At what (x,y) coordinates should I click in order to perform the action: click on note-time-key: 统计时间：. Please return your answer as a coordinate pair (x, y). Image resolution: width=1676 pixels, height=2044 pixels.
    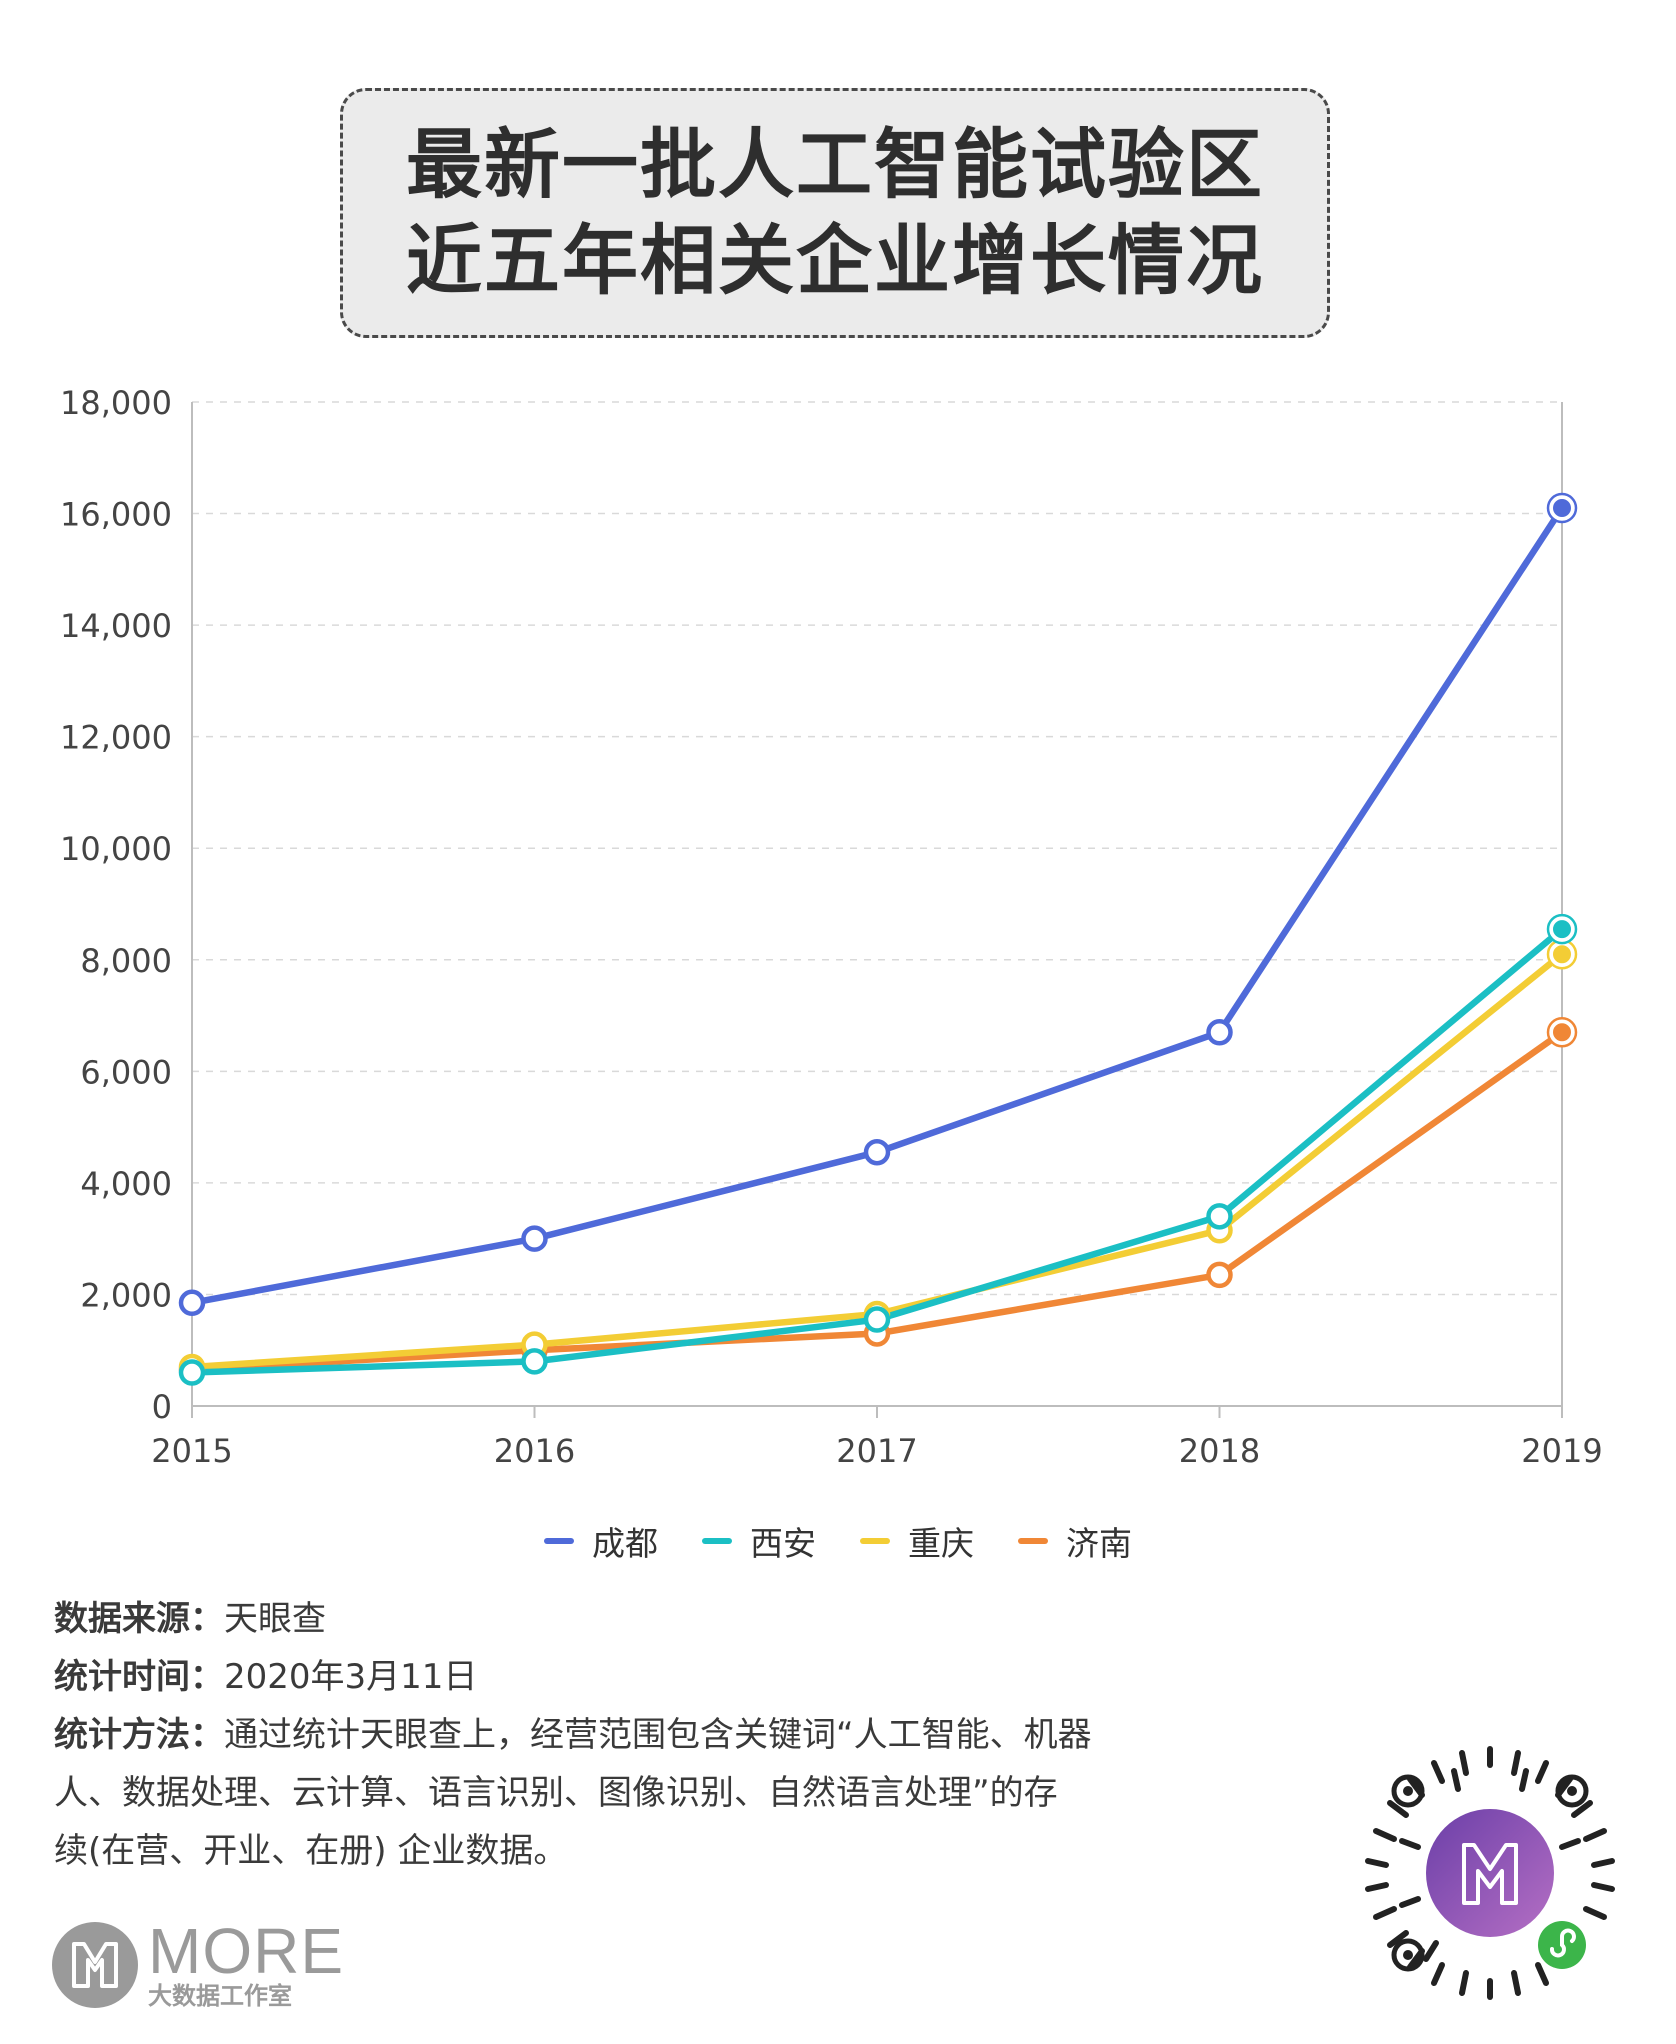
    Looking at the image, I should click on (139, 1677).